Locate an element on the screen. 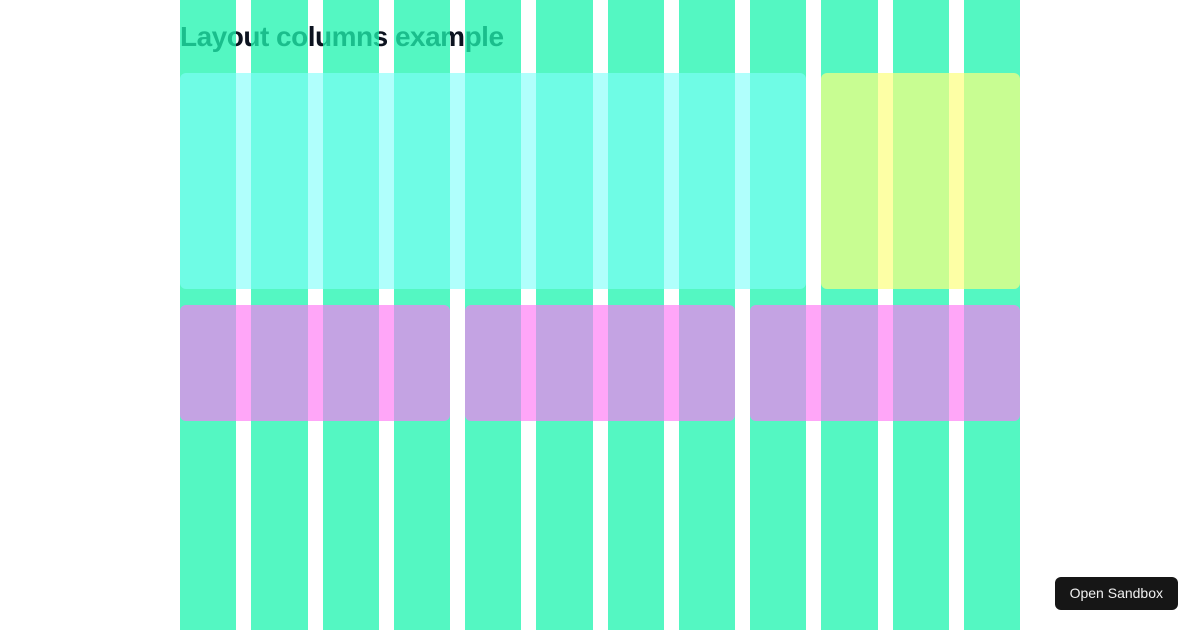 Image resolution: width=1200 pixels, height=630 pixels. page-title: Layout columns example is located at coordinates (342, 36).